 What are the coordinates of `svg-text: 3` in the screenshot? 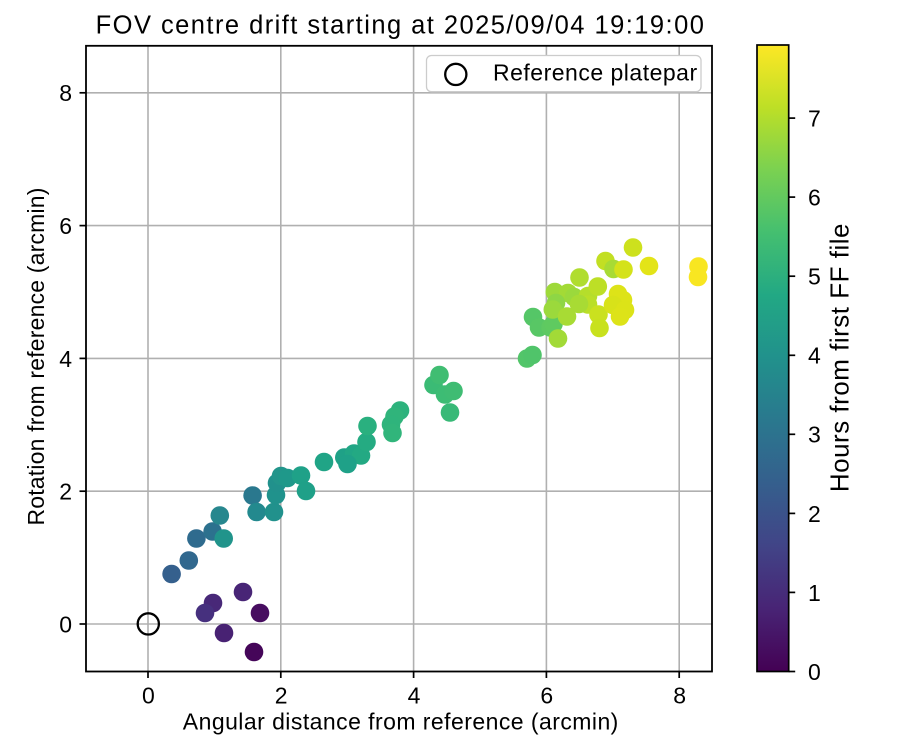 It's located at (814, 435).